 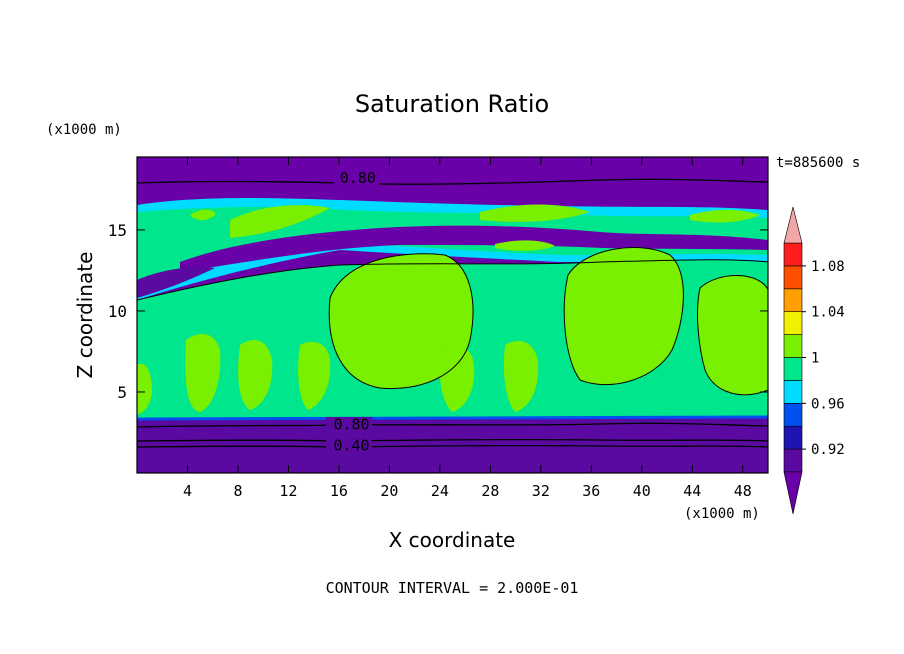 I want to click on y-axis-label: Z coordinate, so click(x=85, y=315).